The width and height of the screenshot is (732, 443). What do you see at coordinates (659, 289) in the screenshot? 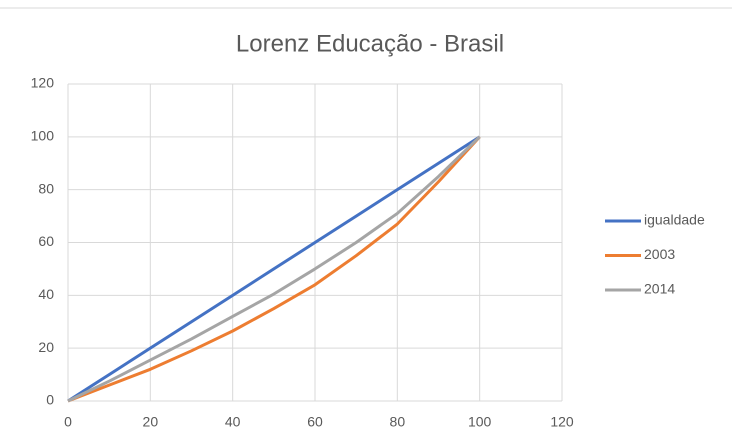
I see `legend-label: 2014` at bounding box center [659, 289].